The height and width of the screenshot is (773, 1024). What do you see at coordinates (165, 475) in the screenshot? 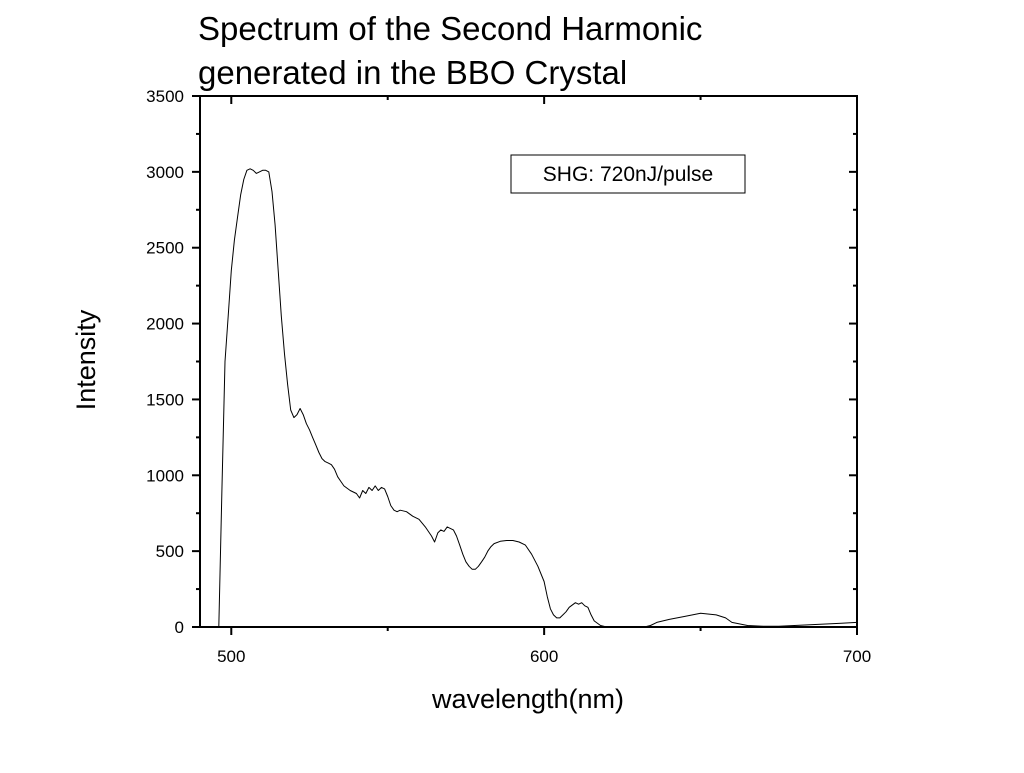
I see `y-tick-label-2: 1000` at bounding box center [165, 475].